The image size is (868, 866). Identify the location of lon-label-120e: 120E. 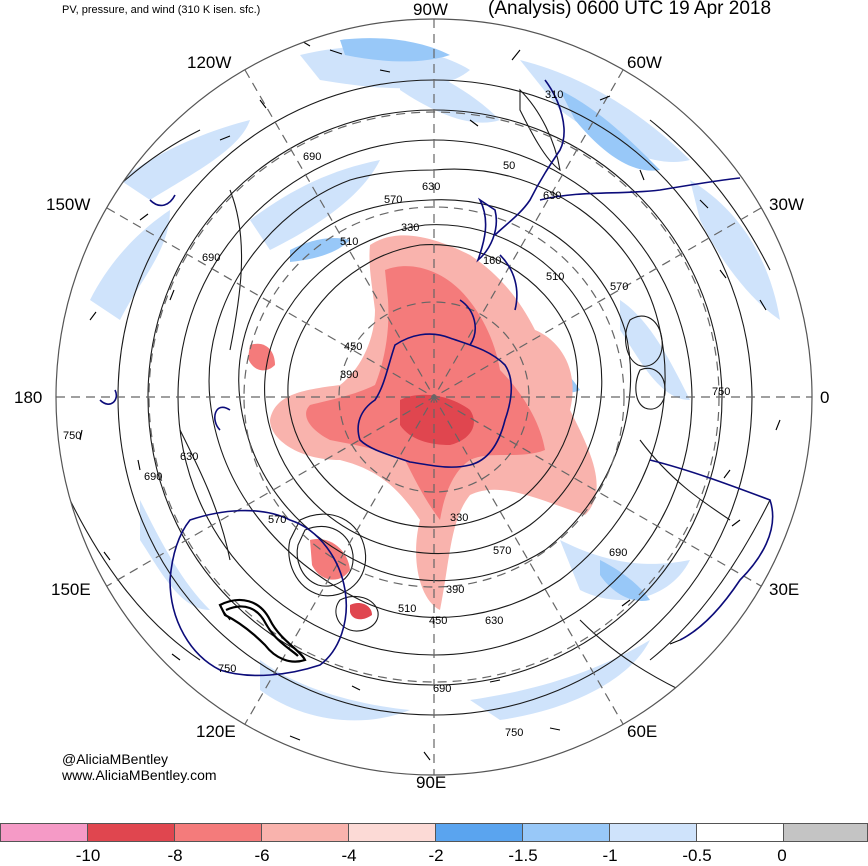
(216, 731).